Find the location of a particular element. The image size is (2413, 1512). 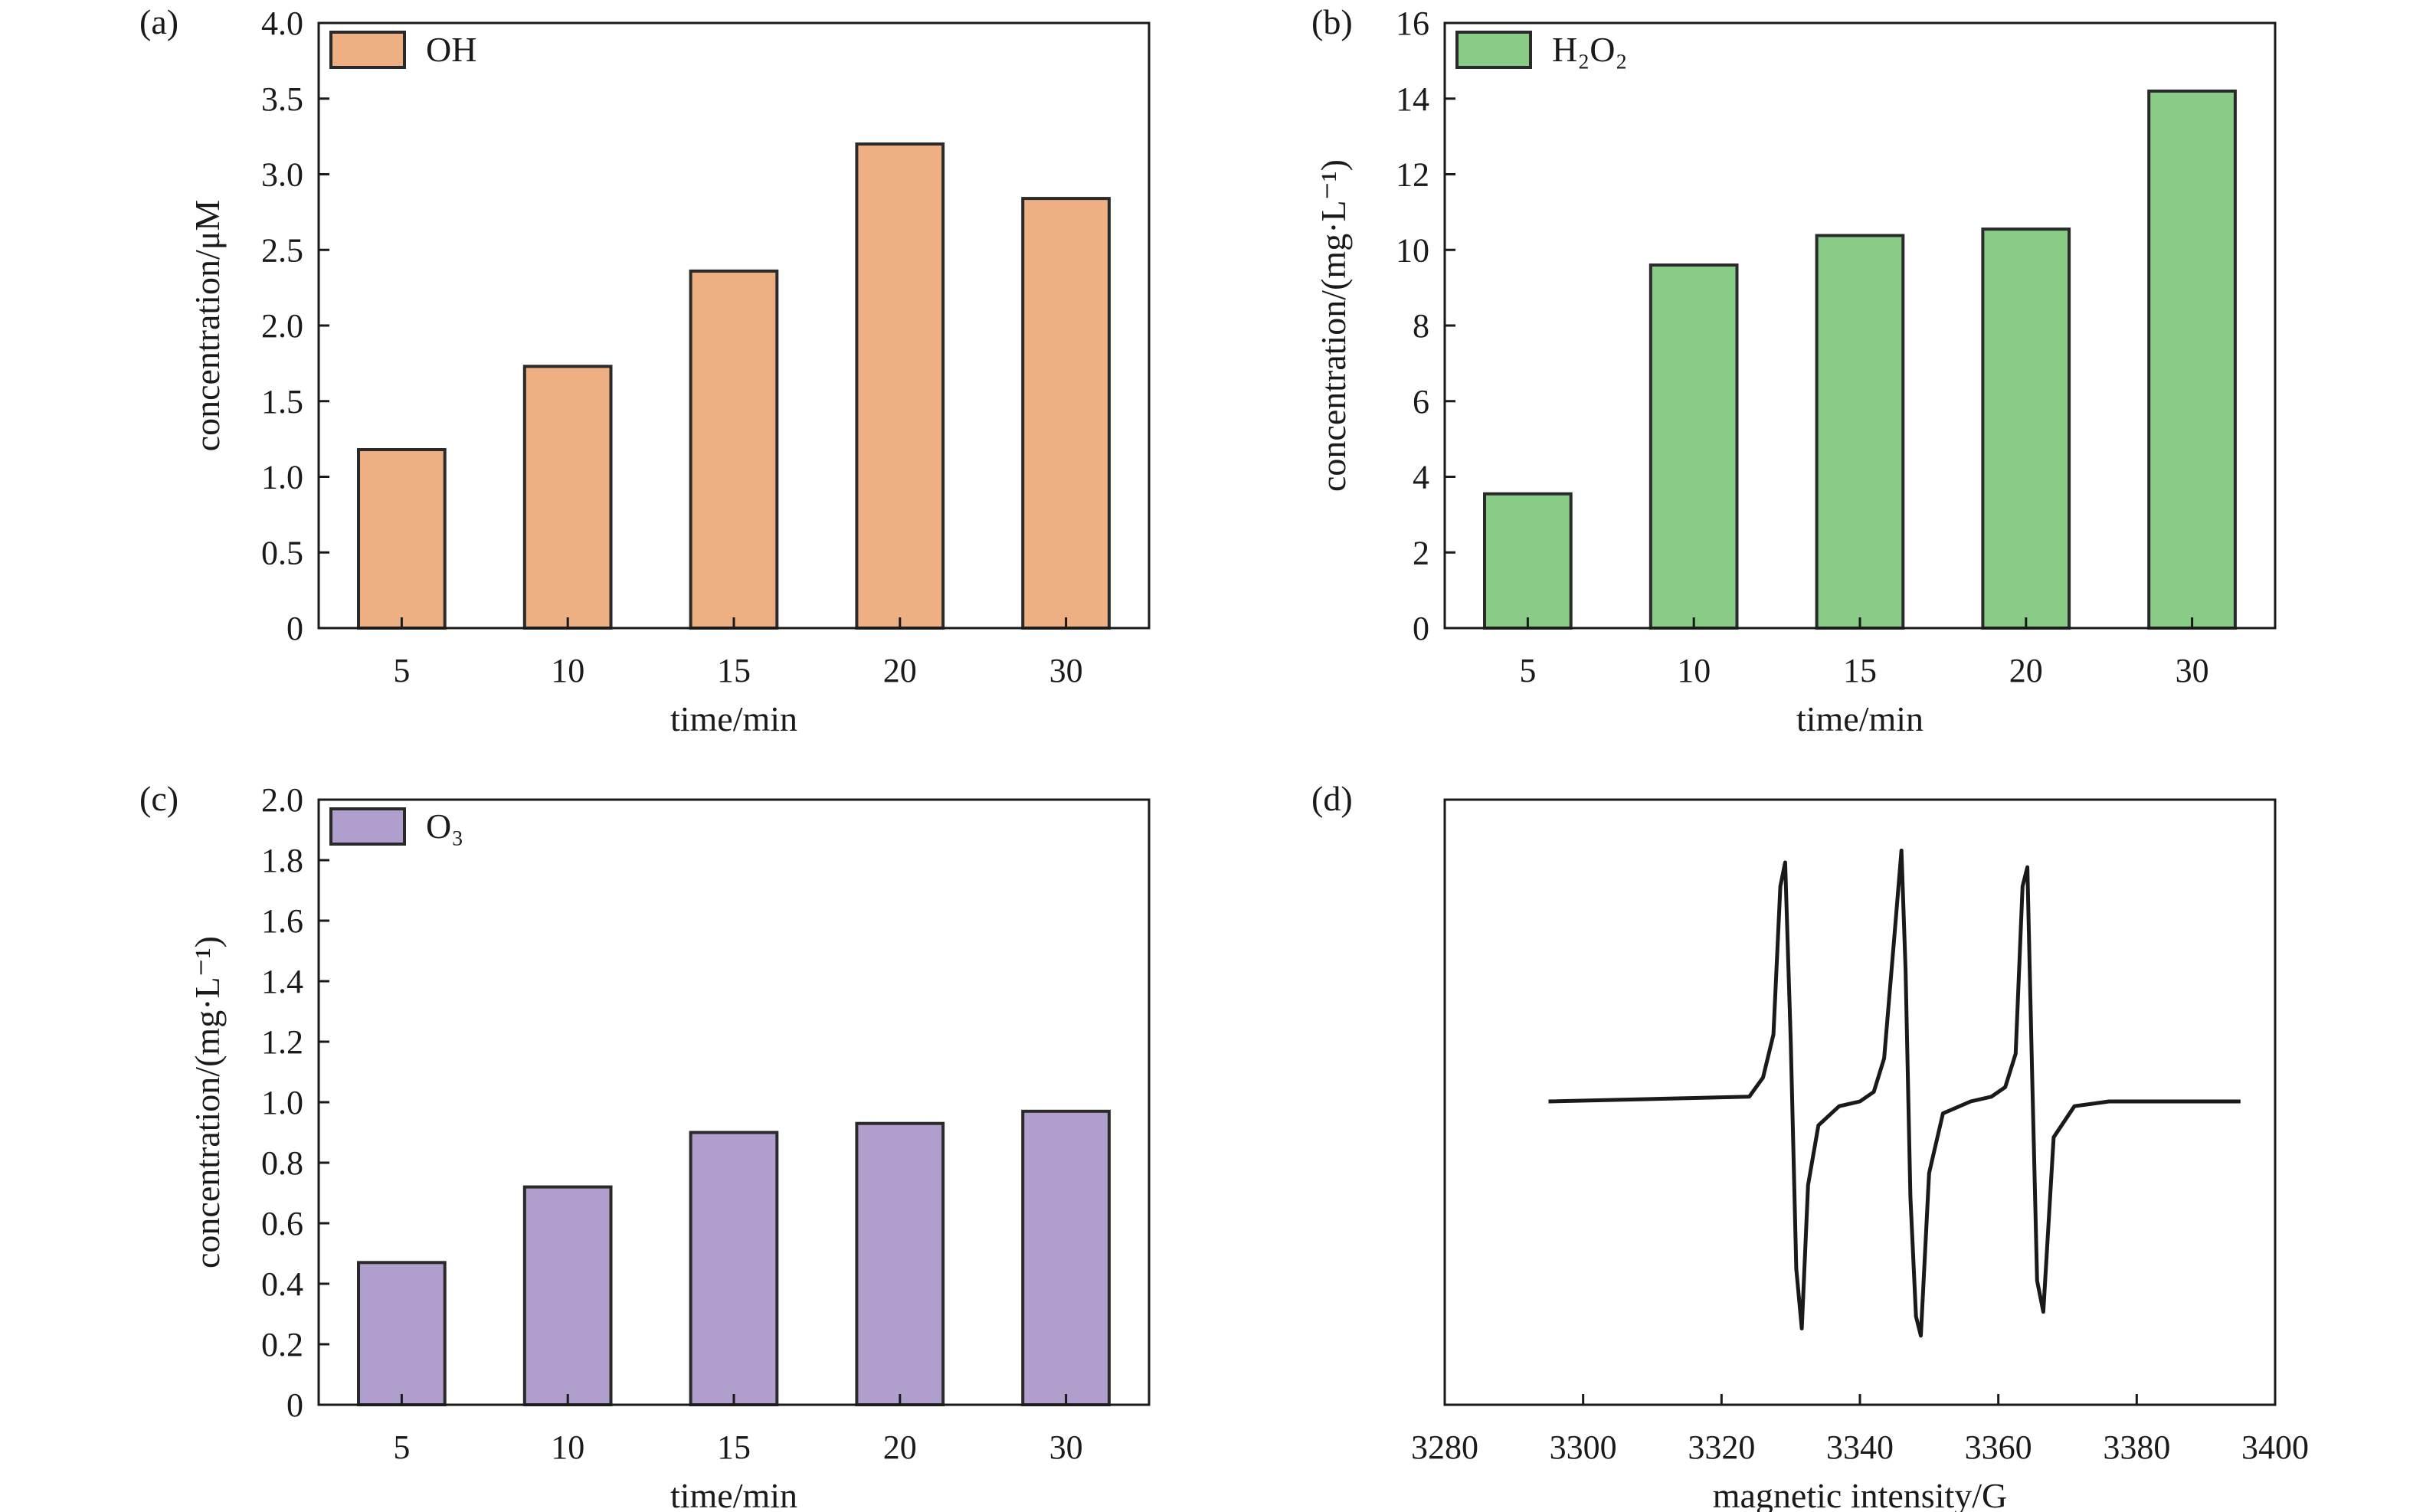

panel-label: (c) is located at coordinates (158, 798).